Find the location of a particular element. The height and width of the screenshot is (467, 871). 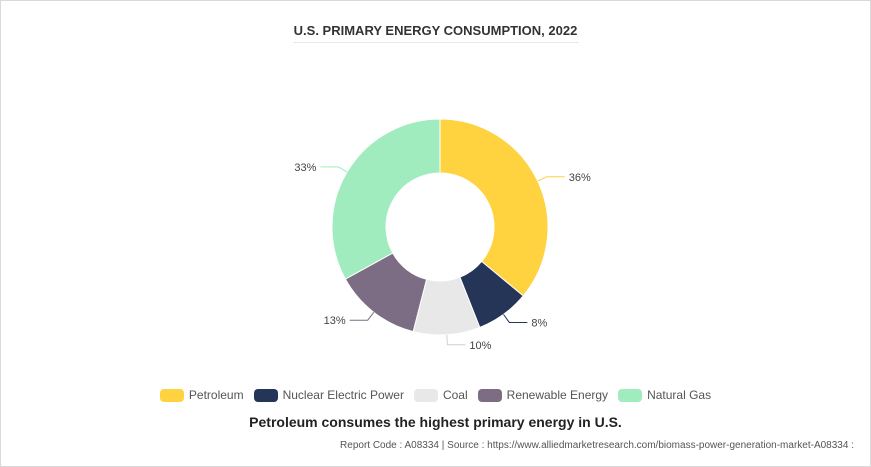

legend-item-natural-gas: Natural Gas is located at coordinates (664, 395).